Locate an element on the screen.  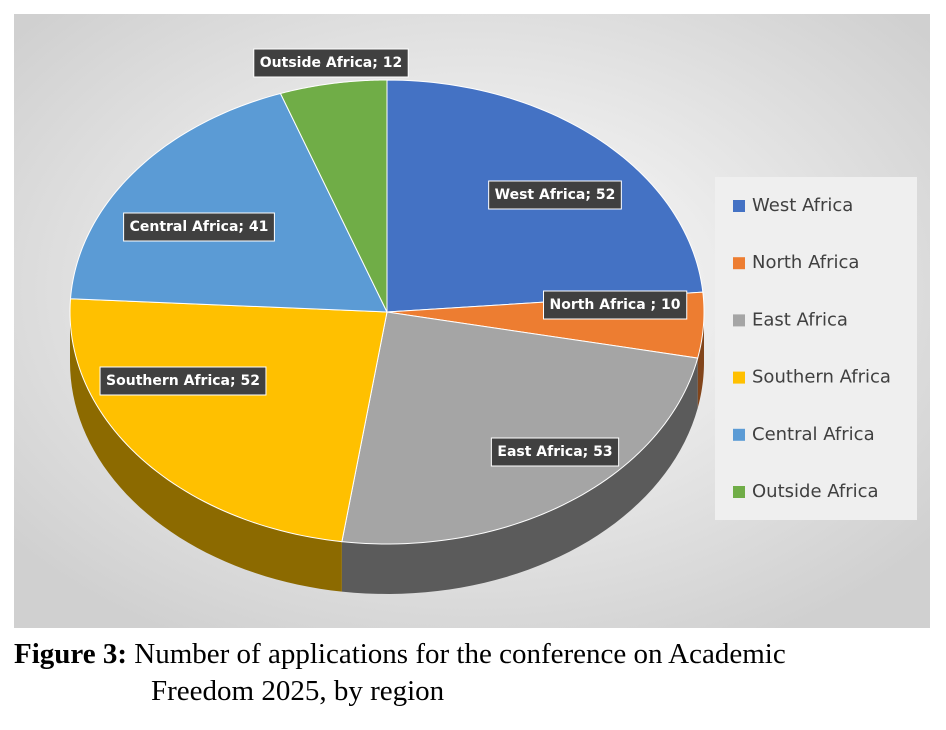
legend-label: East Africa is located at coordinates (800, 319).